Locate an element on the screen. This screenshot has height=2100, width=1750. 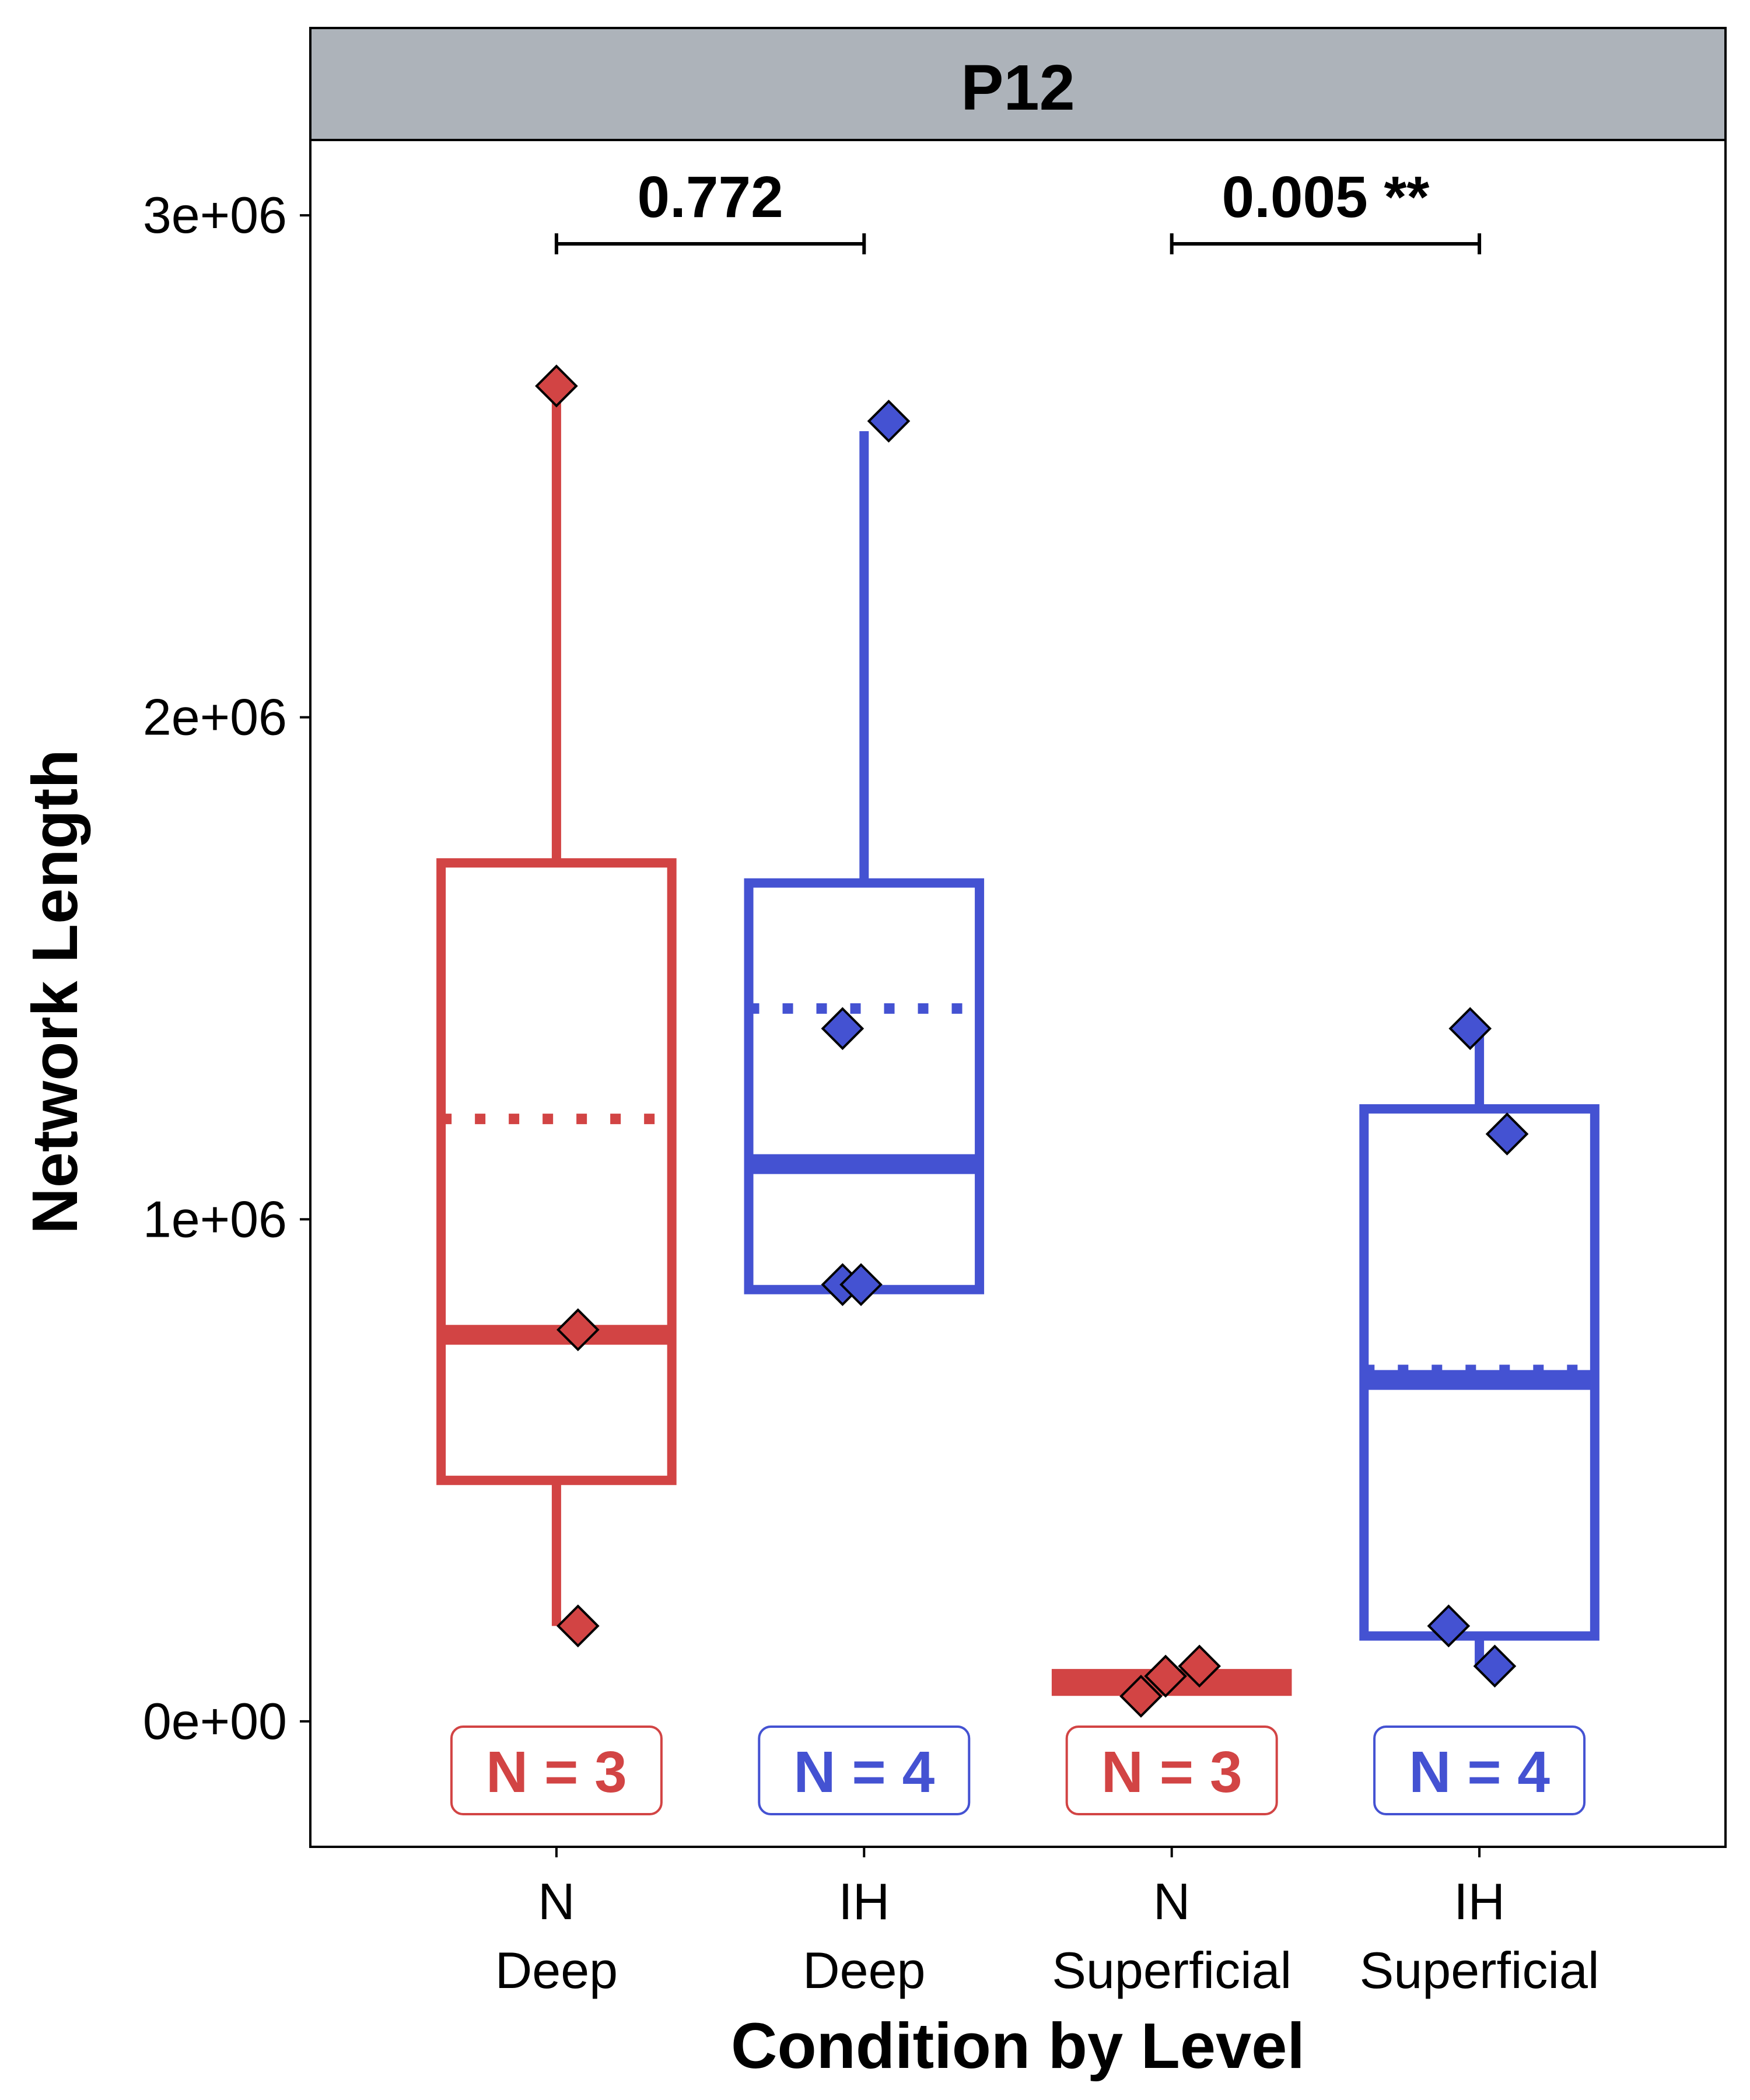
p-value-label: 0.005 ** is located at coordinates (1325, 197).